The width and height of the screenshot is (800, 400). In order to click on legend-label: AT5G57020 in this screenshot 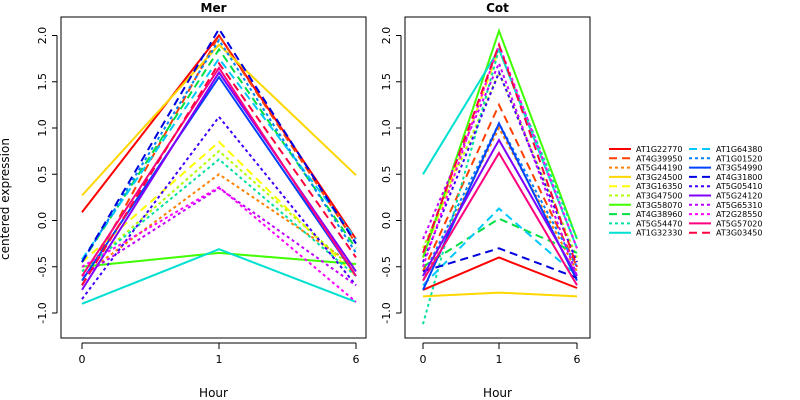, I will do `click(739, 223)`.